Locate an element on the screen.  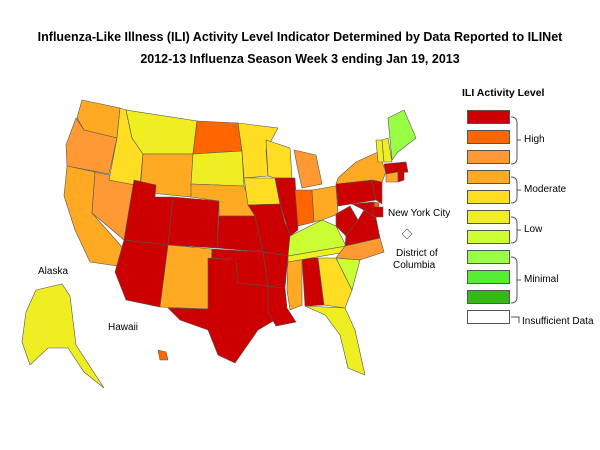
bracket-moderate is located at coordinates (514, 190).